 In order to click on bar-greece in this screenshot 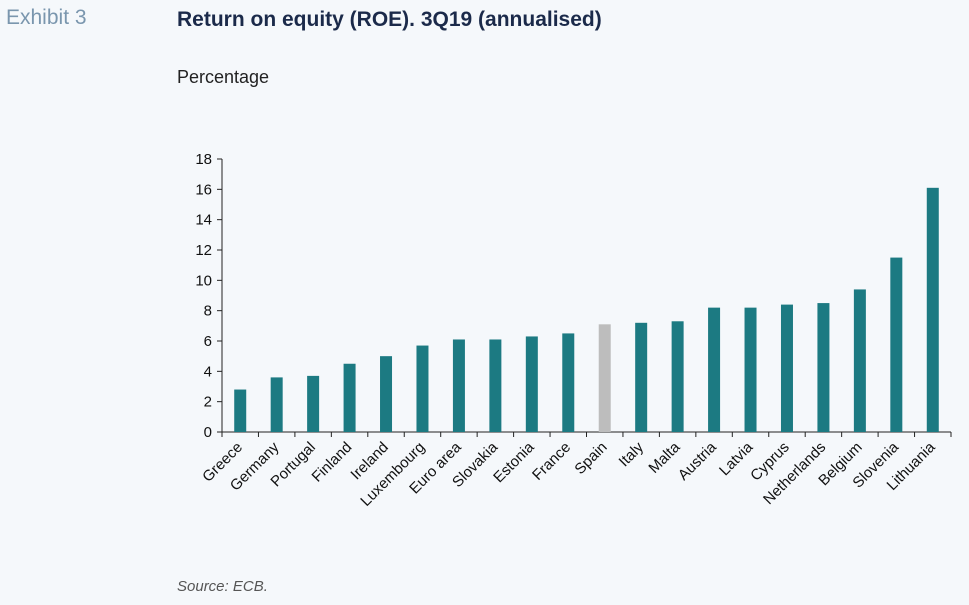, I will do `click(240, 410)`.